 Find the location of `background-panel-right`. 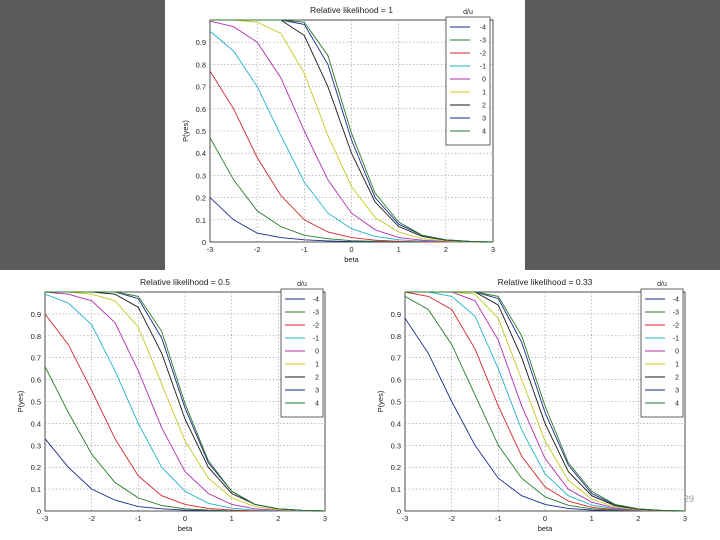

background-panel-right is located at coordinates (622, 135).